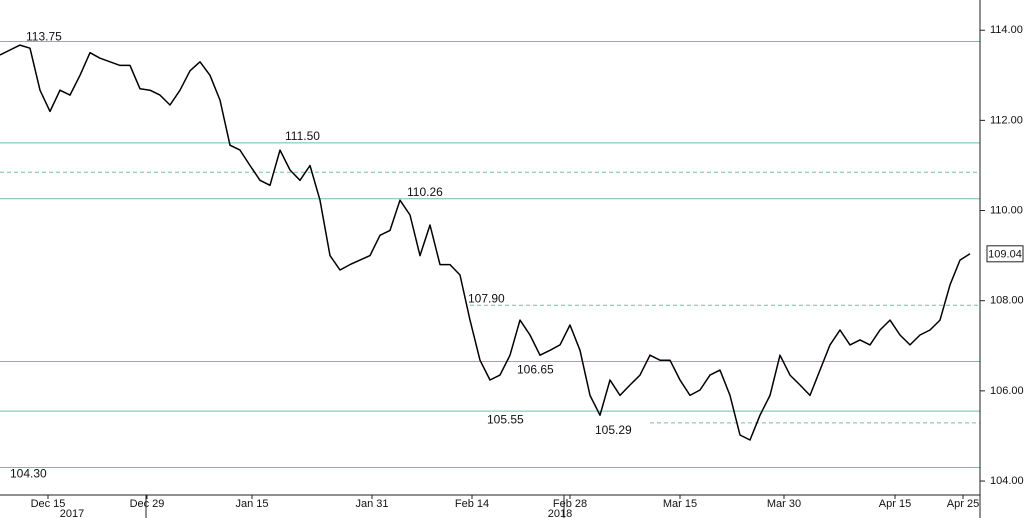 The image size is (1024, 518). I want to click on y-tick-label: 114.00, so click(1006, 30).